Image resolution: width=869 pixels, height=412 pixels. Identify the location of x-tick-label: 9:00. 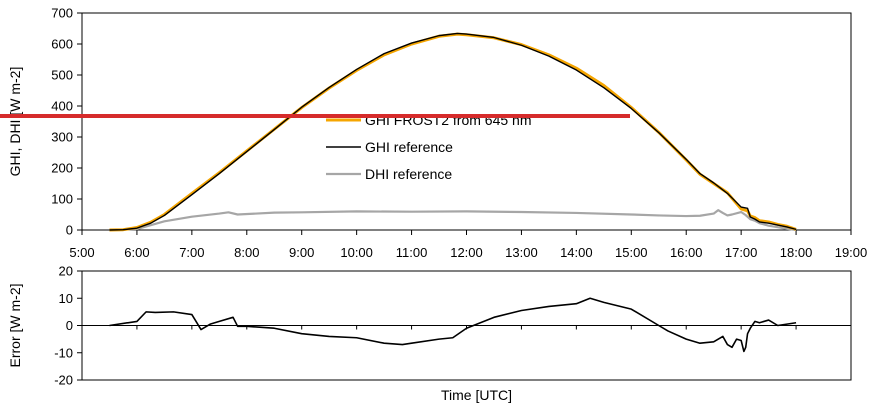
(301, 252).